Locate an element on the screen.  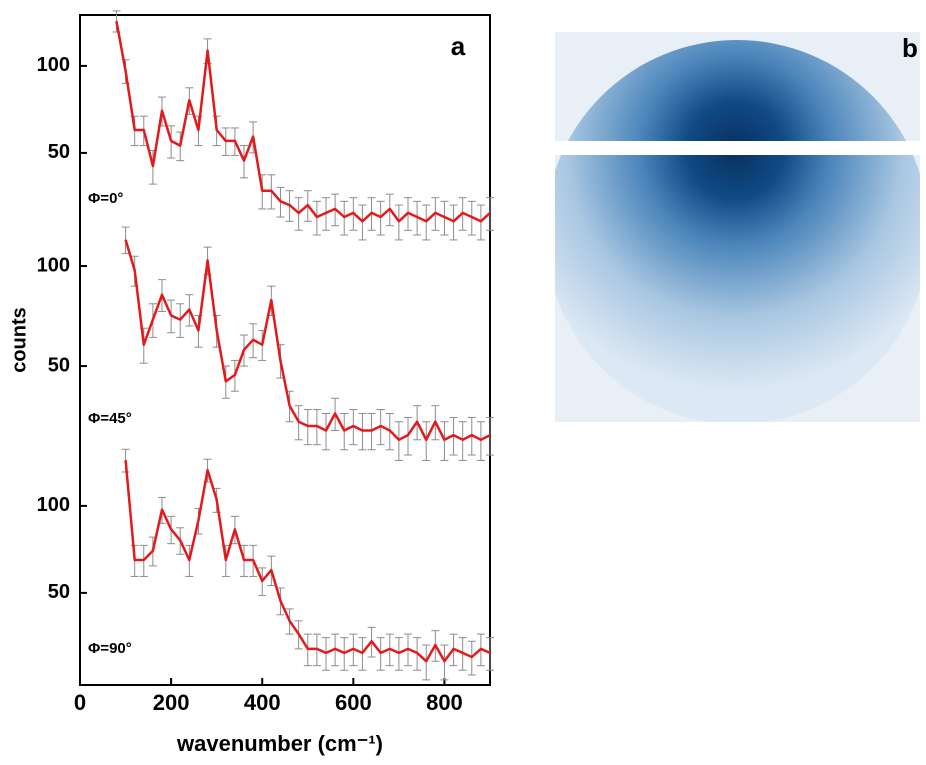
x-tick-label: 200 is located at coordinates (171, 702).